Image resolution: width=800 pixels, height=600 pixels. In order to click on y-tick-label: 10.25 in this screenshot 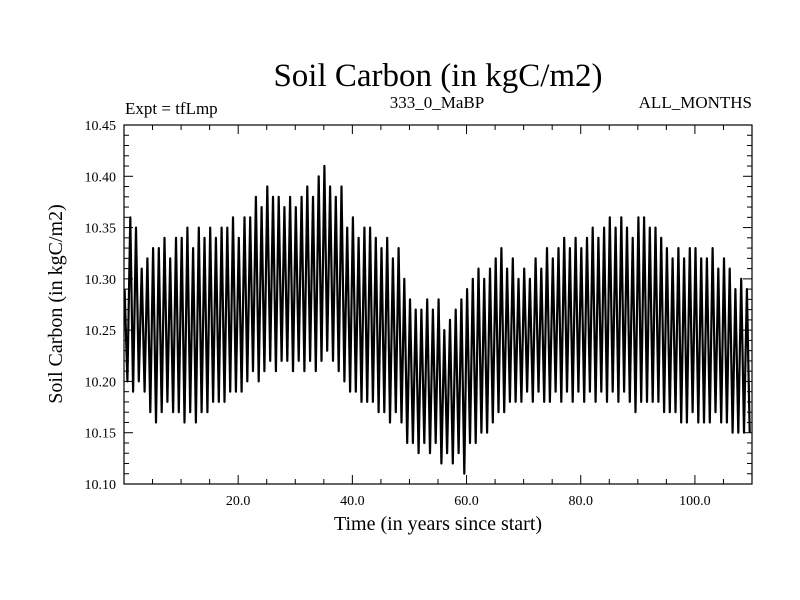, I will do `click(101, 331)`.